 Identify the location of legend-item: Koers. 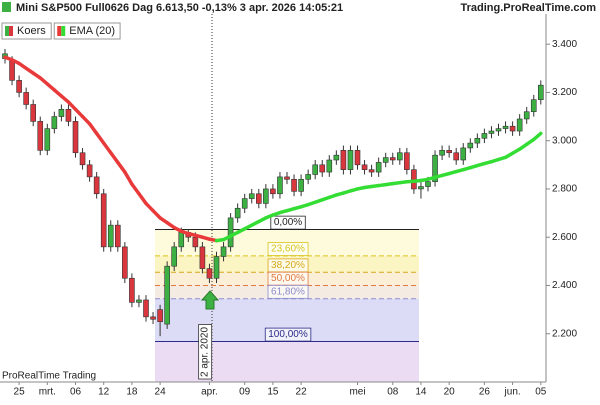
(26, 31).